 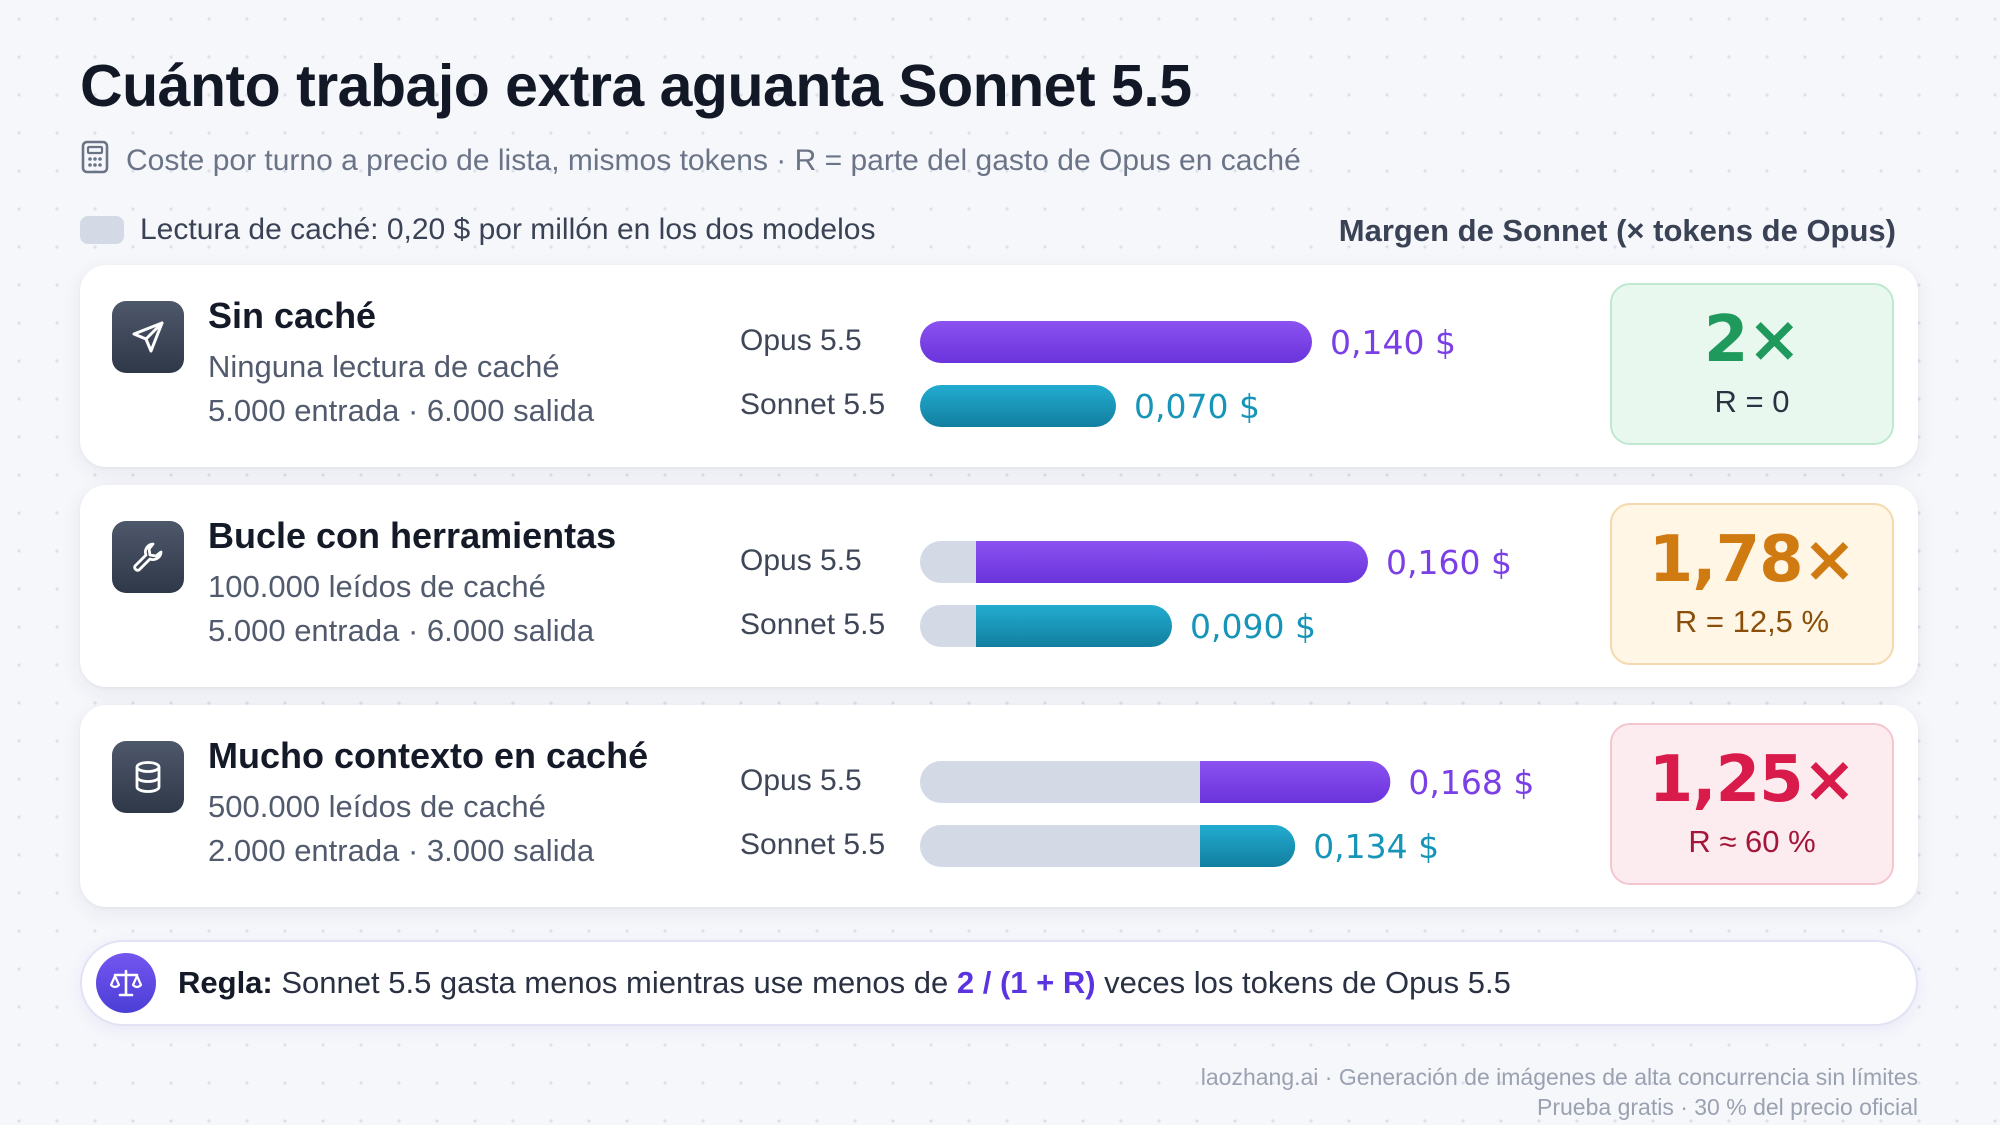 What do you see at coordinates (1727, 1107) in the screenshot?
I see `footer-line-2: Prueba gratis · 30 % del precio oficial` at bounding box center [1727, 1107].